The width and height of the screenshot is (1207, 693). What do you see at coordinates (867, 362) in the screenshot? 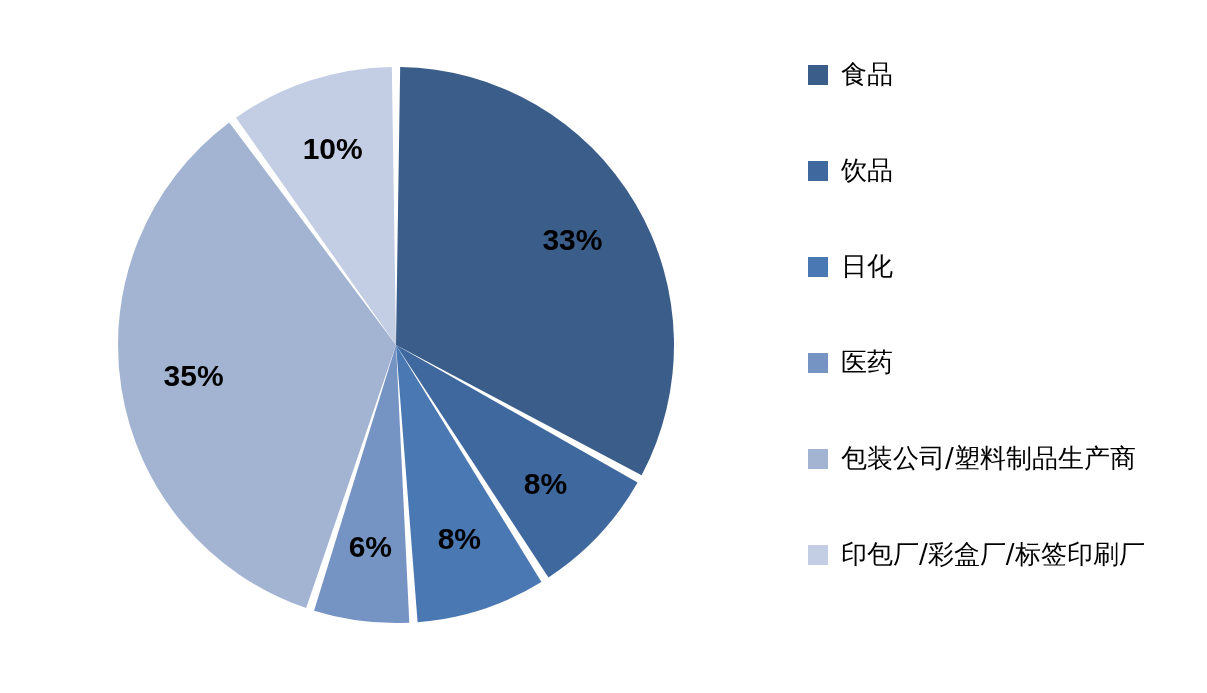
I see `legend-label: 医药` at bounding box center [867, 362].